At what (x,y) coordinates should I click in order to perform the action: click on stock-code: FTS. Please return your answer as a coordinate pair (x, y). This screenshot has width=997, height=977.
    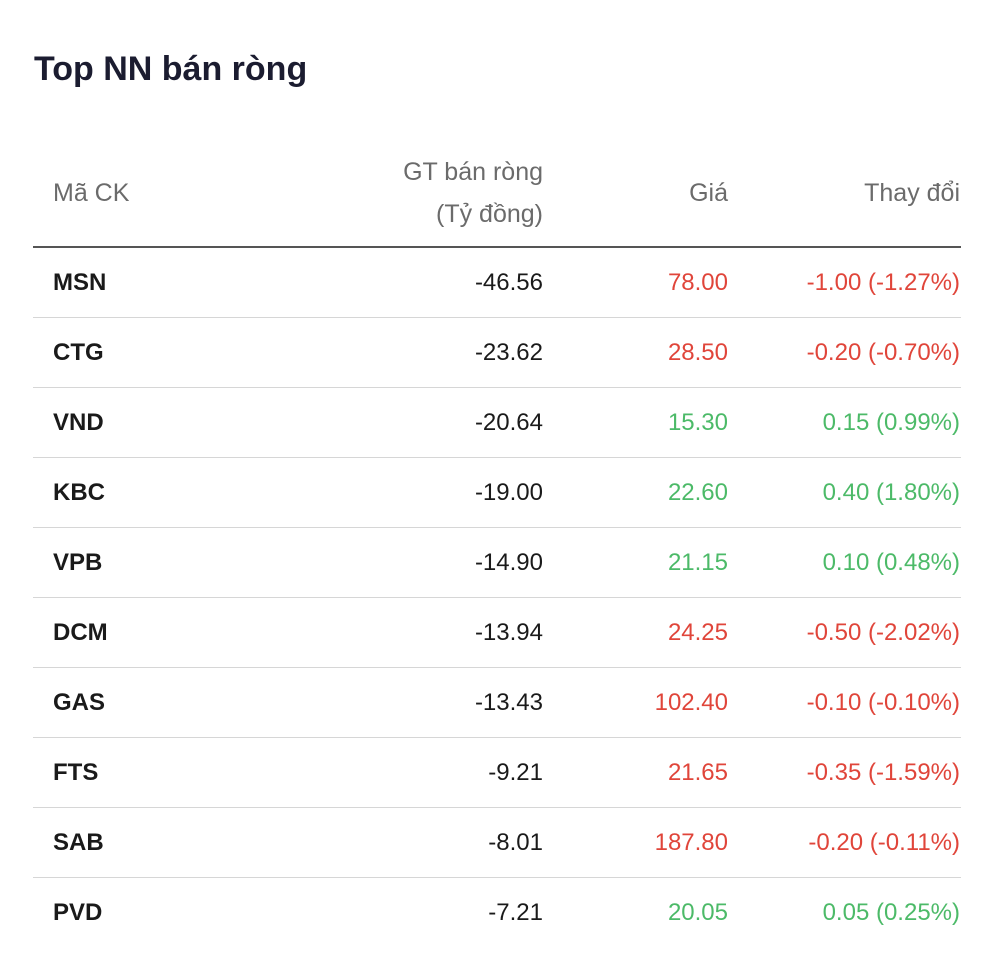
    Looking at the image, I should click on (76, 772).